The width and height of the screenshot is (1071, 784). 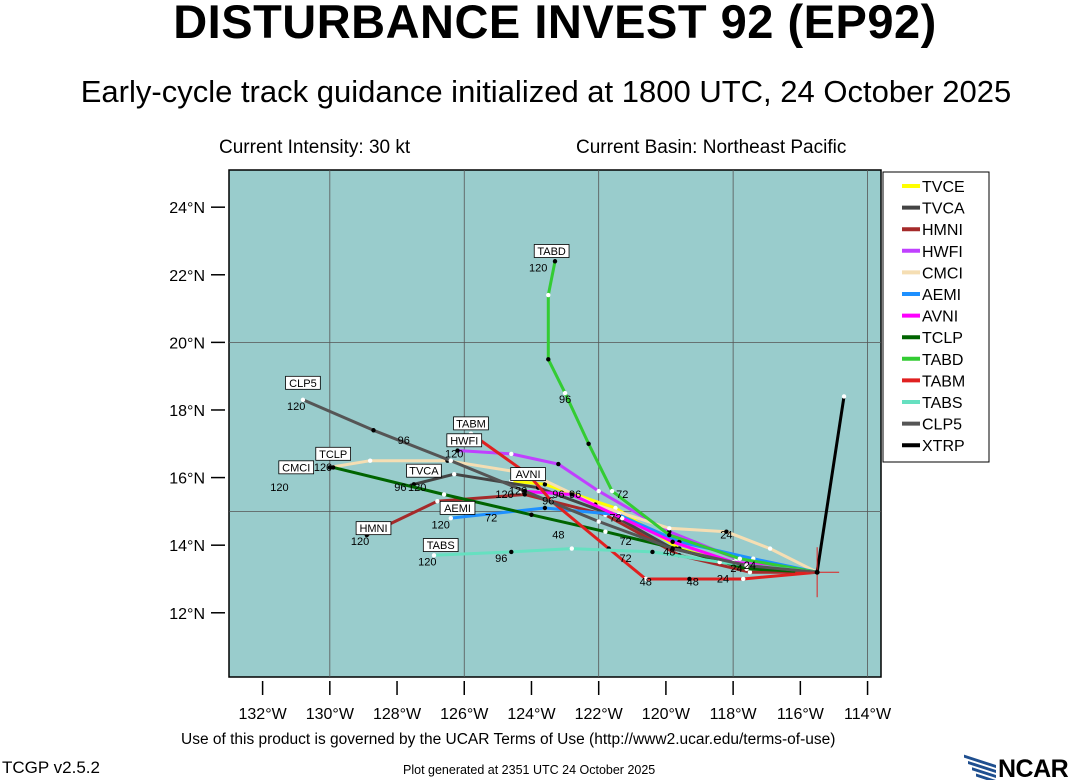 What do you see at coordinates (187, 411) in the screenshot?
I see `y-tick-label: 18°N` at bounding box center [187, 411].